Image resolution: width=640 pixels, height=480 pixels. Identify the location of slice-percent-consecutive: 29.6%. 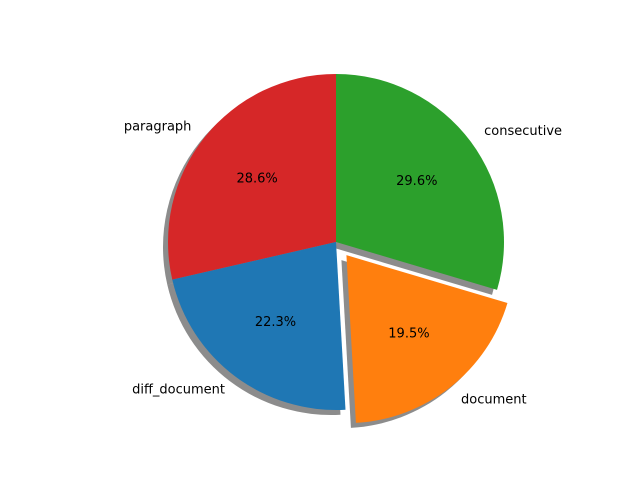
(416, 181).